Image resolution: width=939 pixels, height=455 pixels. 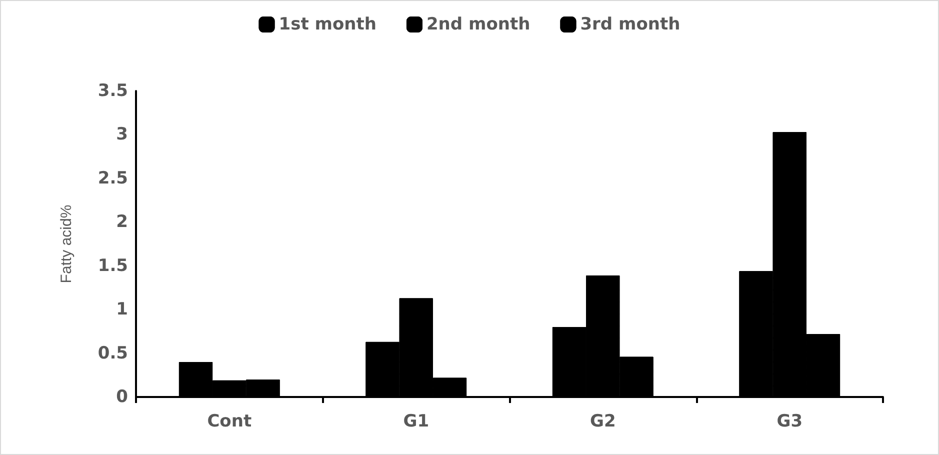 What do you see at coordinates (122, 134) in the screenshot?
I see `y-tick-label: 3` at bounding box center [122, 134].